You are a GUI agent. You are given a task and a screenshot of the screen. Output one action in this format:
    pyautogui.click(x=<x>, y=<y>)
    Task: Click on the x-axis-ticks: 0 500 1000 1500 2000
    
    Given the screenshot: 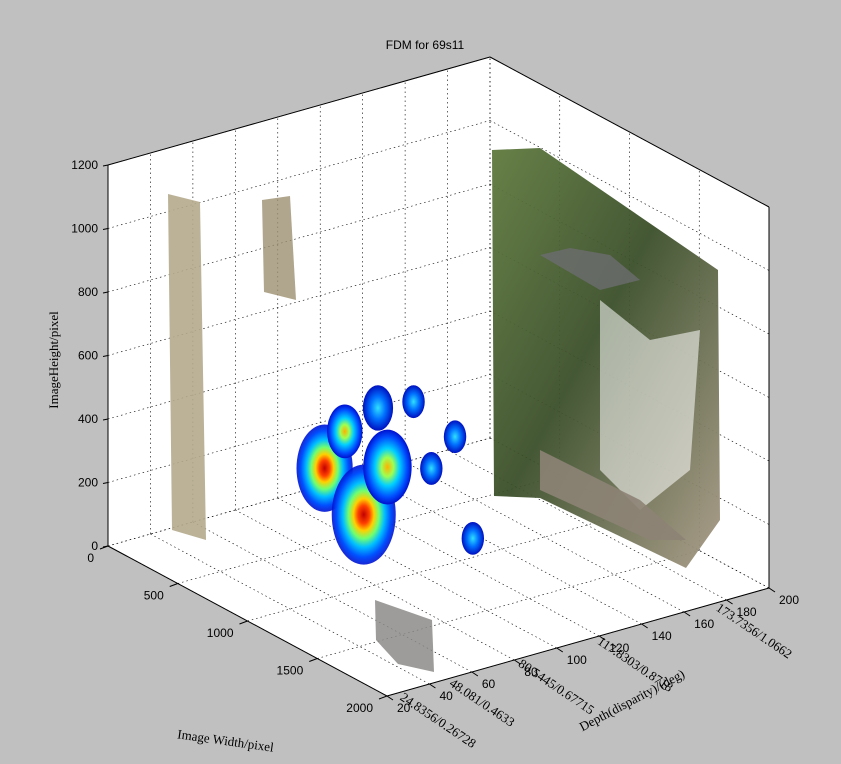 What is the action you would take?
    pyautogui.click(x=237, y=630)
    